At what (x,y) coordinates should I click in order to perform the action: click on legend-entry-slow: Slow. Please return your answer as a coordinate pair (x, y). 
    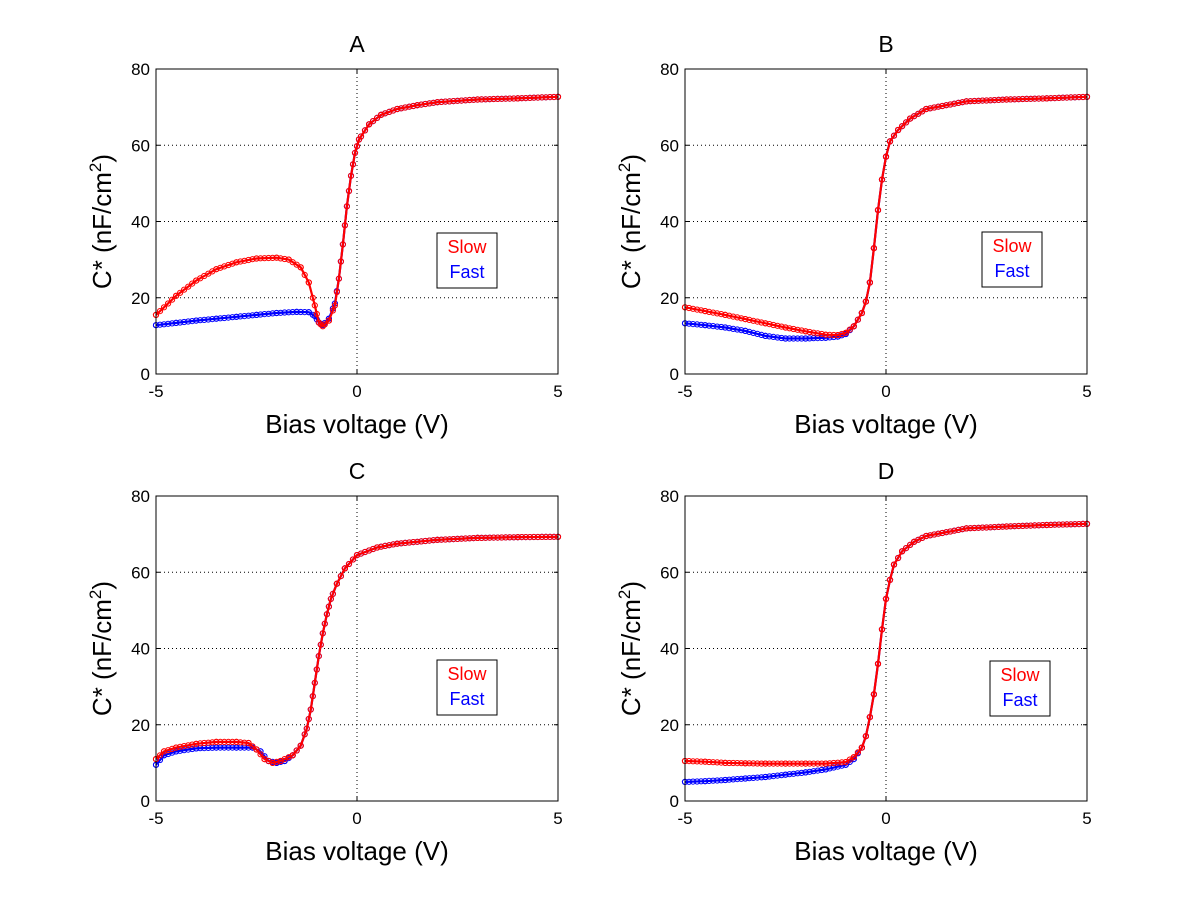
    Looking at the image, I should click on (1012, 246).